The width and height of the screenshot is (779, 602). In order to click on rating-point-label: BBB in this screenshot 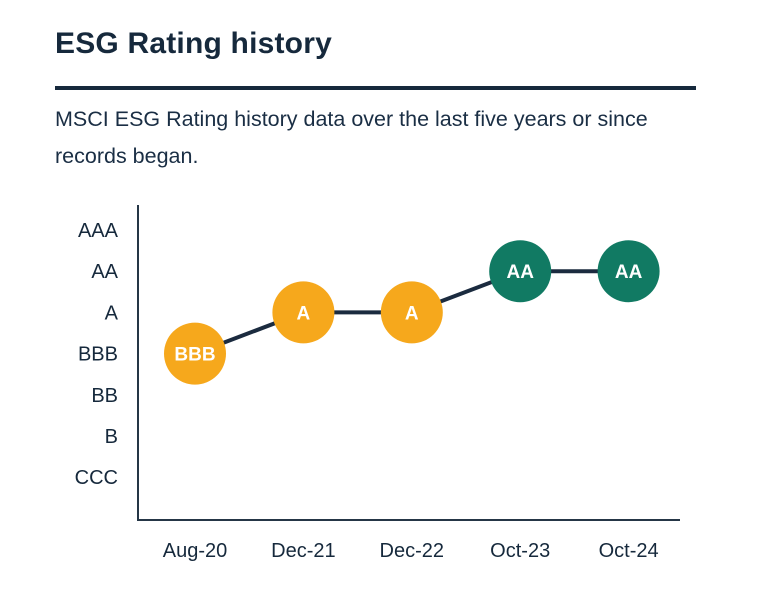, I will do `click(194, 355)`.